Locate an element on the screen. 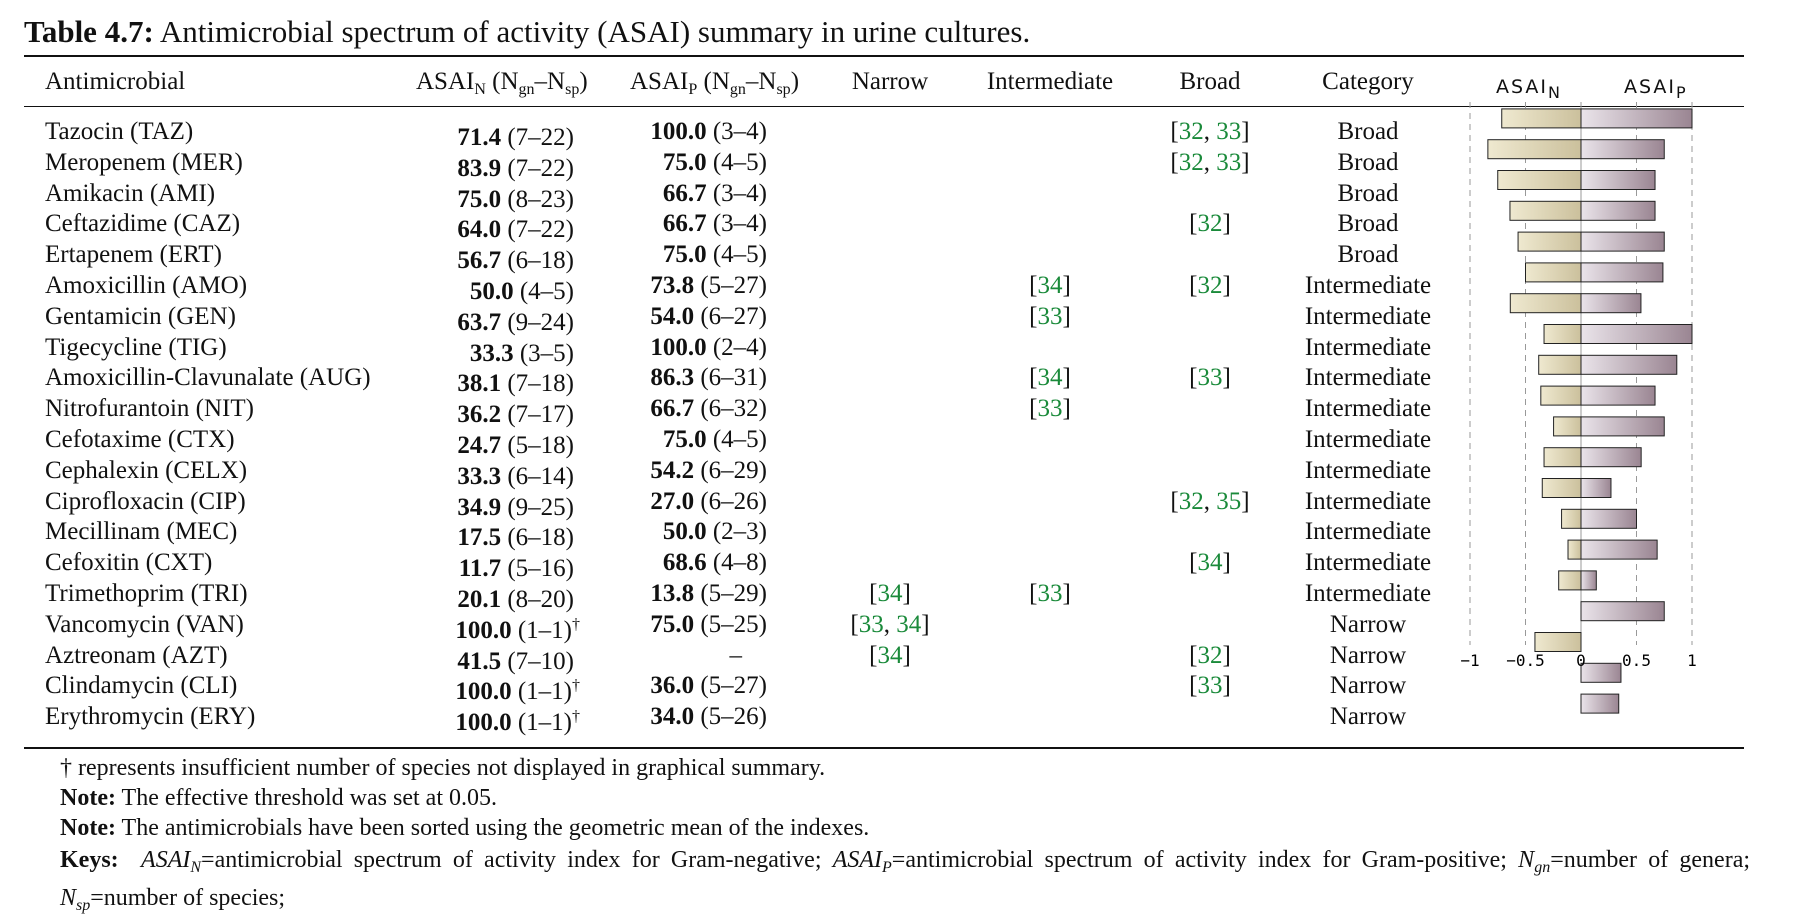  citation-link: 35 is located at coordinates (1229, 501).